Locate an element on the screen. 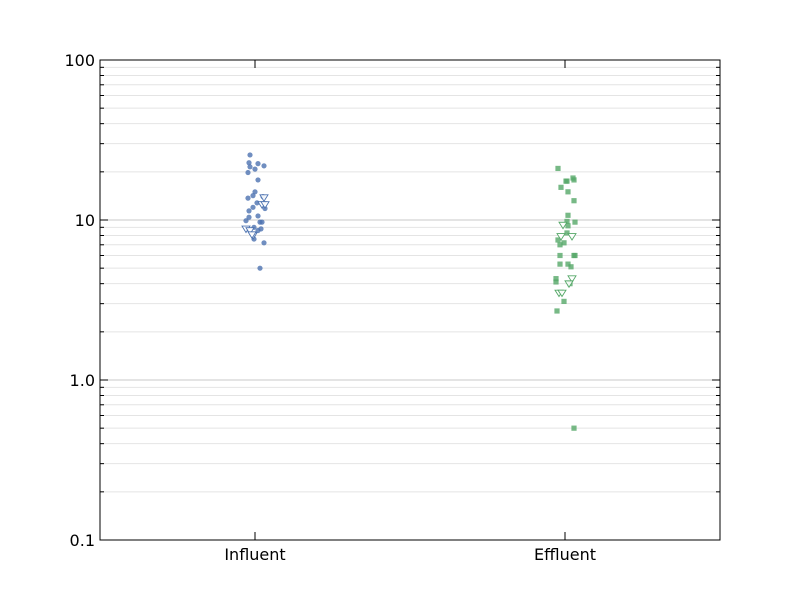 The width and height of the screenshot is (800, 600). y-tick-label: 1.0 is located at coordinates (82, 380).